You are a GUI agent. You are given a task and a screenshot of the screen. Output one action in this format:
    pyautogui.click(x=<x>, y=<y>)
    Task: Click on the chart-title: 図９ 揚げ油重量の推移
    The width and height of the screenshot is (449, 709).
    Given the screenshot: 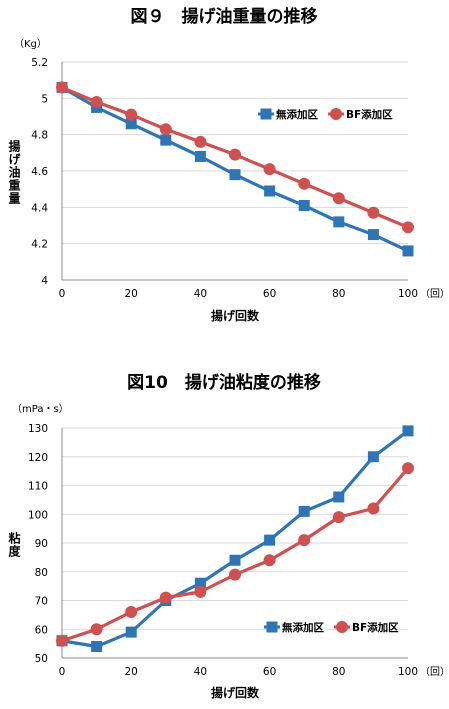 What is the action you would take?
    pyautogui.click(x=224, y=16)
    